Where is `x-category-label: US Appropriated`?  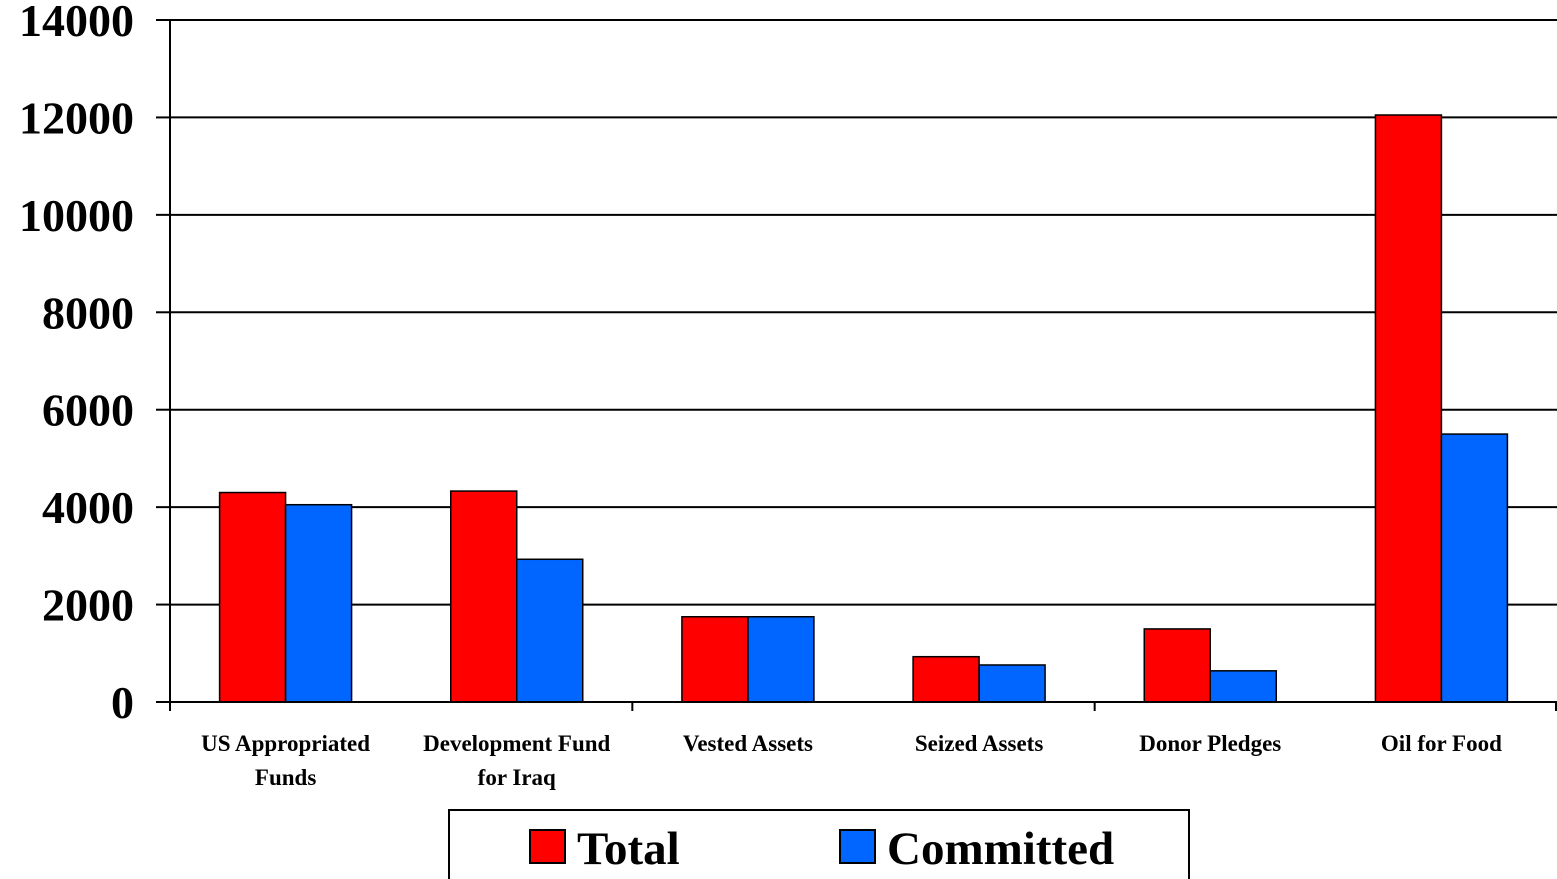 x-category-label: US Appropriated is located at coordinates (285, 743).